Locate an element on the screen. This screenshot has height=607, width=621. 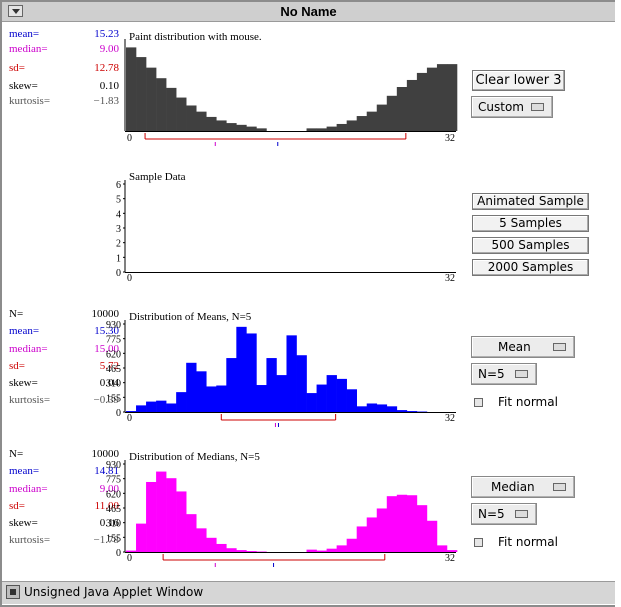
stat-value: −1.83 is located at coordinates (106, 101).